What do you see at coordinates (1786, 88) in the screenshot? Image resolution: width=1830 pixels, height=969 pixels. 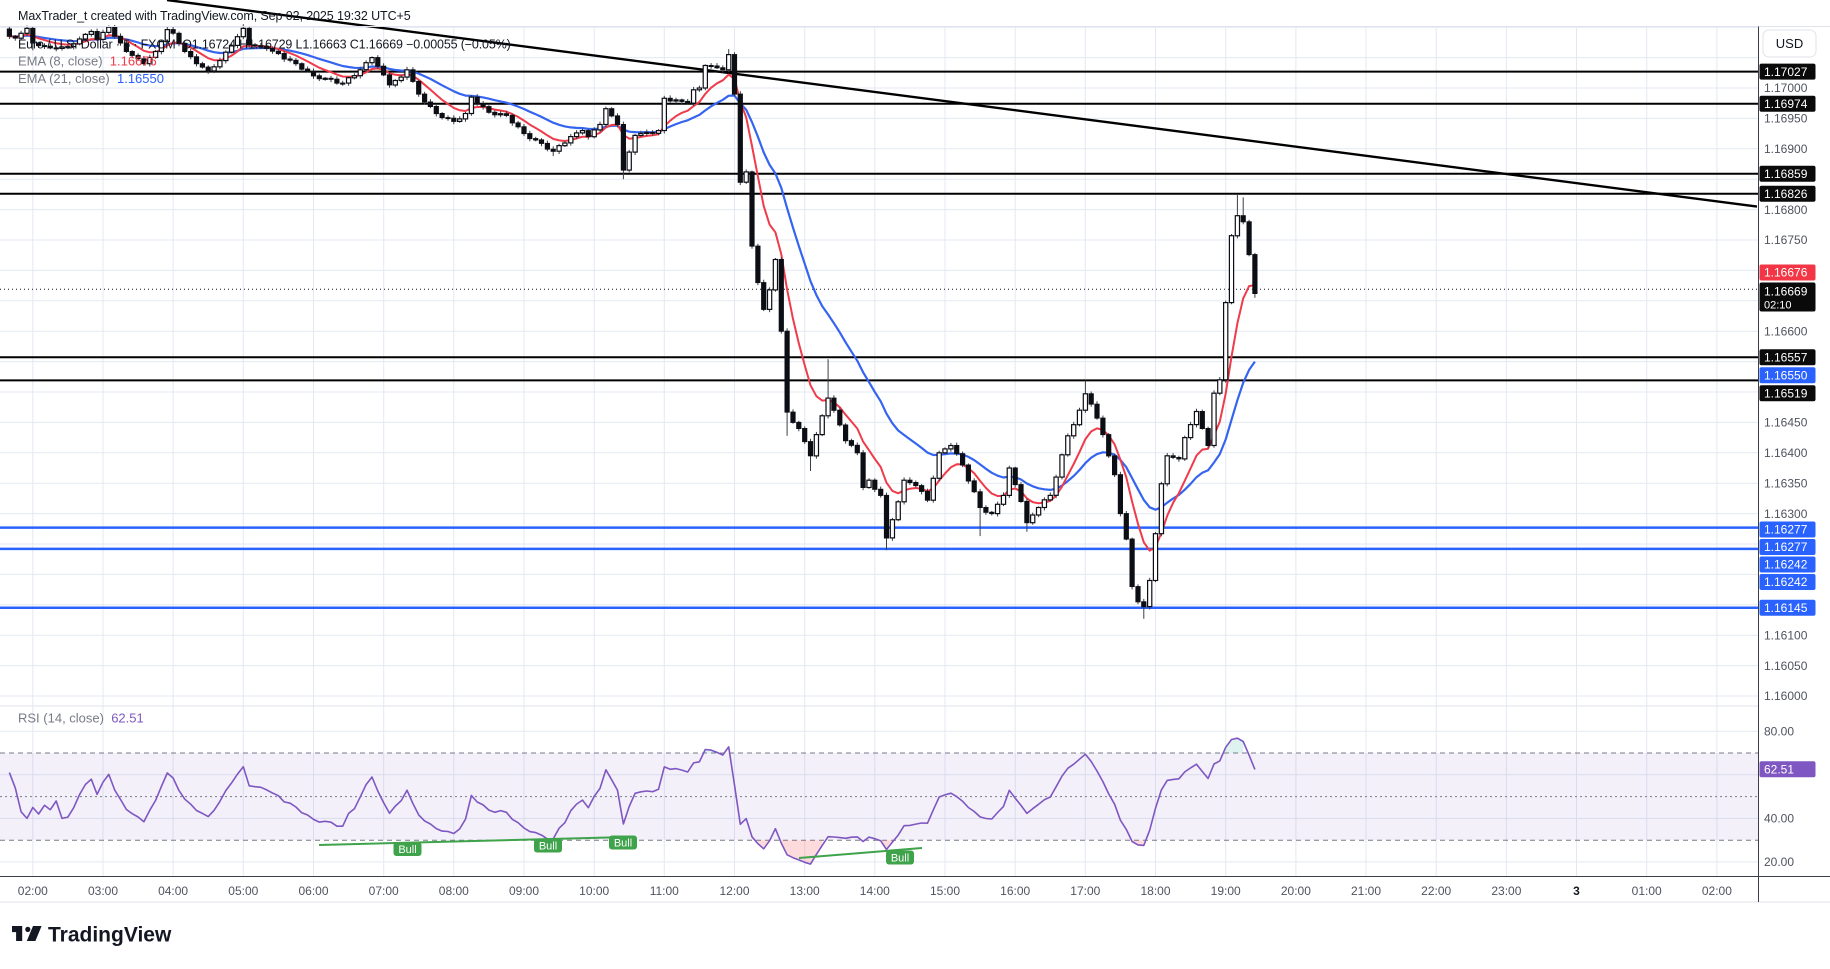 I see `svg-text: 1.17000` at bounding box center [1786, 88].